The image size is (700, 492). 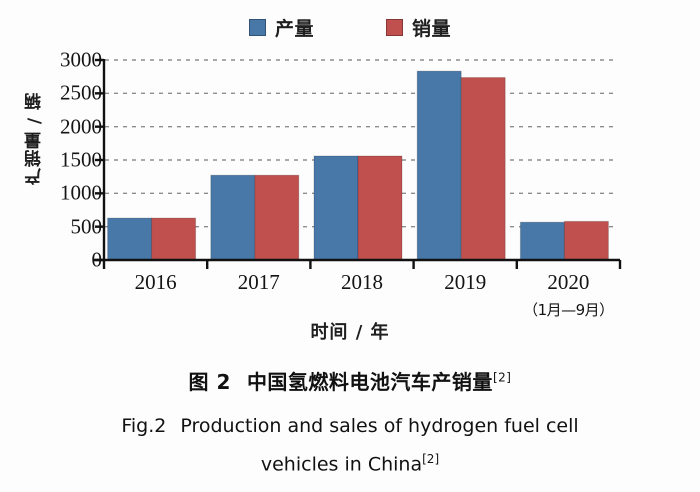 What do you see at coordinates (350, 27) in the screenshot?
I see `chart-legend: 产量 销量` at bounding box center [350, 27].